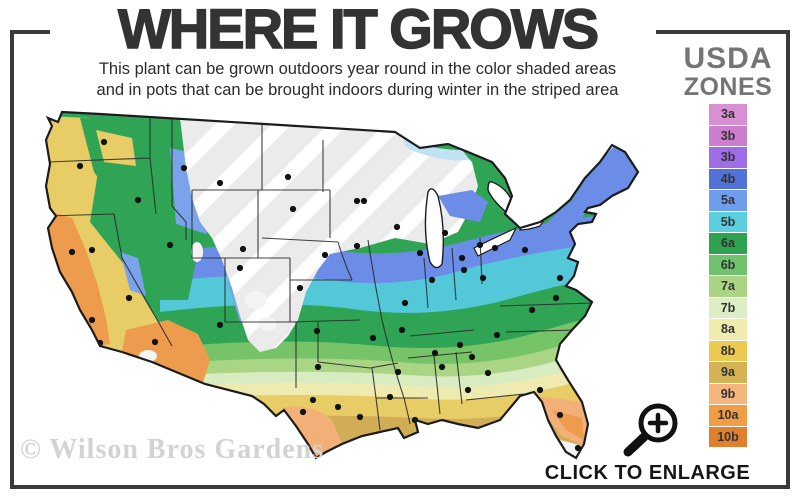  What do you see at coordinates (788, 259) in the screenshot?
I see `frame-border-right` at bounding box center [788, 259].